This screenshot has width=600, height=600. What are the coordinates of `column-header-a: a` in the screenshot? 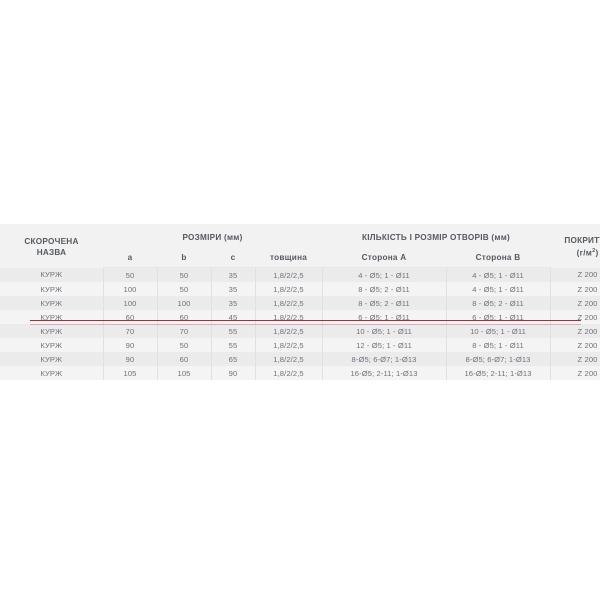 It's located at (130, 258).